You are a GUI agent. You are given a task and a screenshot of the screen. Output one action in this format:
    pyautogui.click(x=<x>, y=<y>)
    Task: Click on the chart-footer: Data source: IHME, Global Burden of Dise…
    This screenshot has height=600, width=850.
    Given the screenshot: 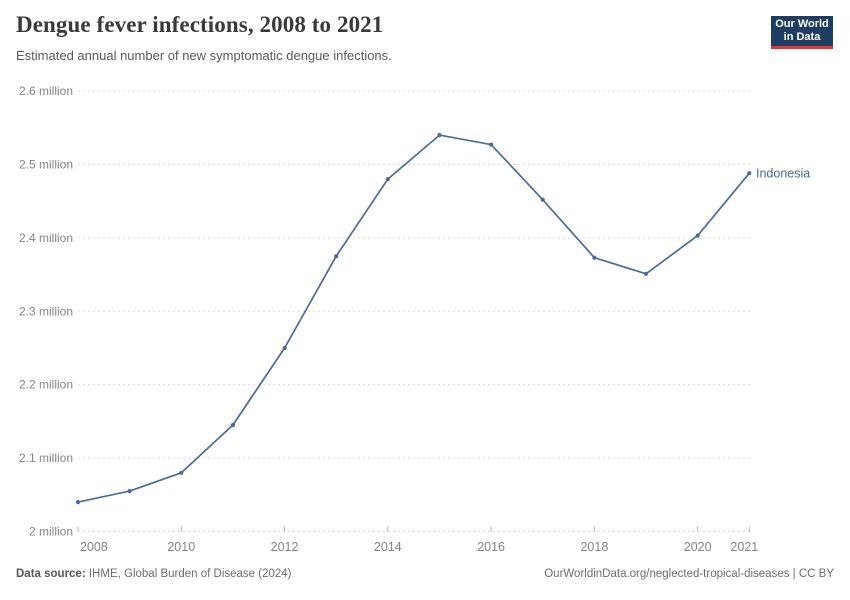 What is the action you would take?
    pyautogui.click(x=425, y=574)
    